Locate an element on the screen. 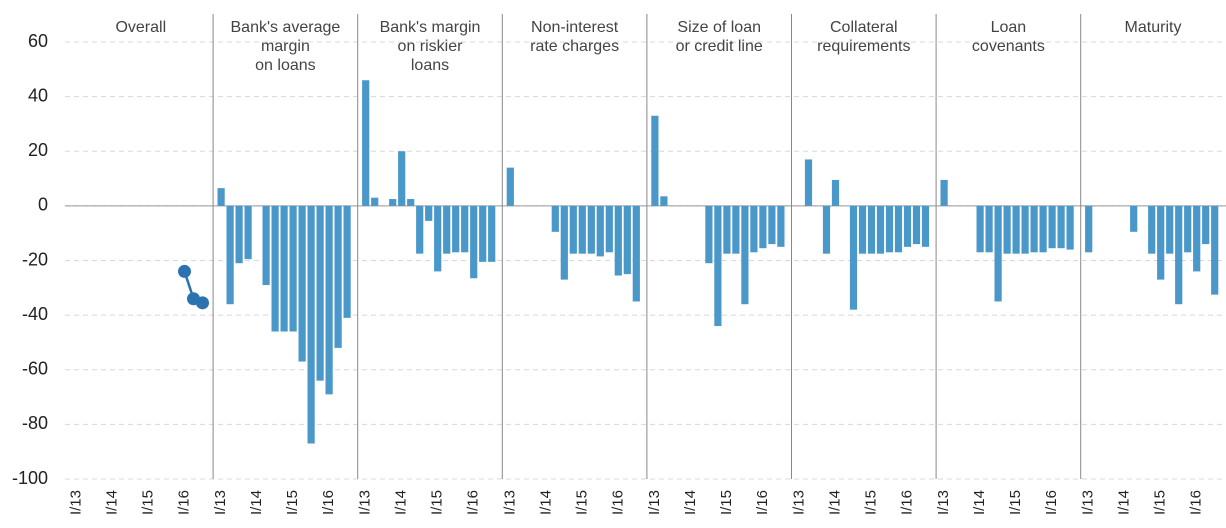  y-tick-label: -40 is located at coordinates (35, 314).